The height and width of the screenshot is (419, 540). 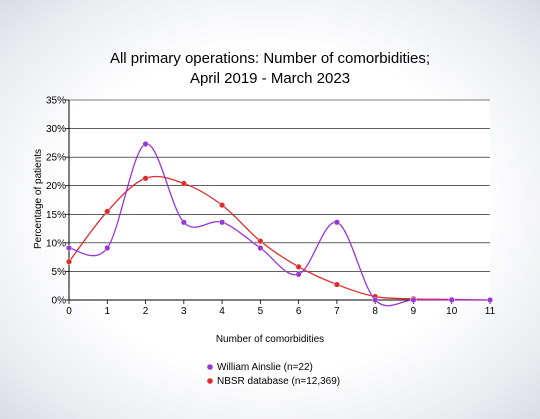 What do you see at coordinates (375, 311) in the screenshot?
I see `x-tick-label: 8` at bounding box center [375, 311].